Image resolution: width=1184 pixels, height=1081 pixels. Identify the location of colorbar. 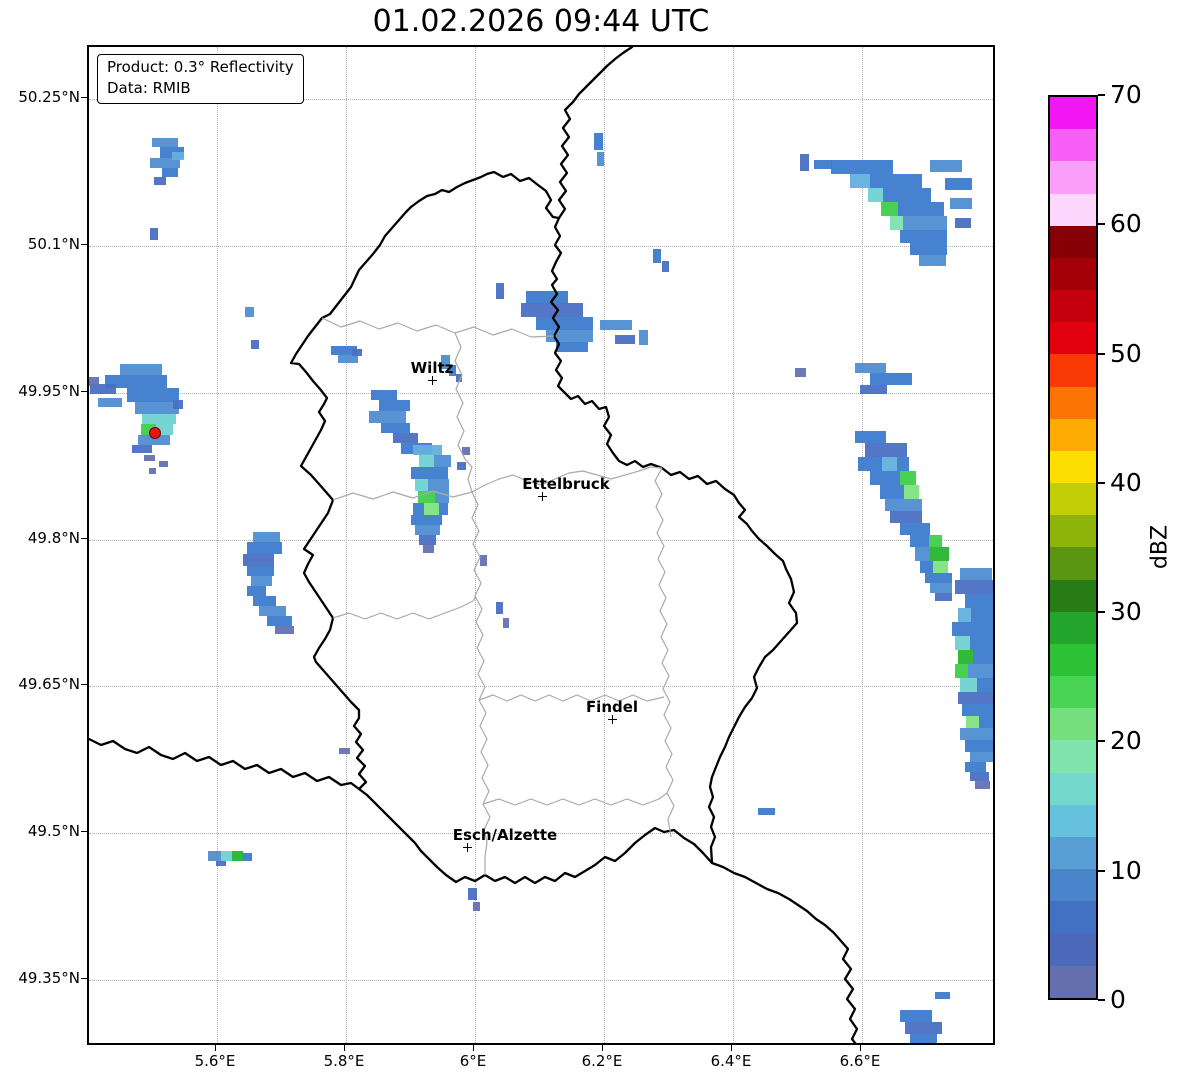
(1073, 547).